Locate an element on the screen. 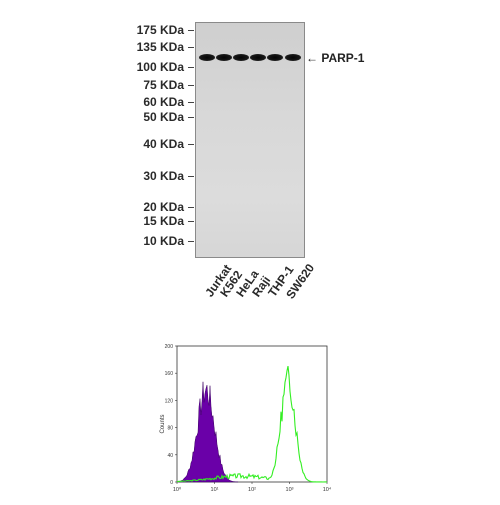  x-tick-label: 10¹ is located at coordinates (215, 490).